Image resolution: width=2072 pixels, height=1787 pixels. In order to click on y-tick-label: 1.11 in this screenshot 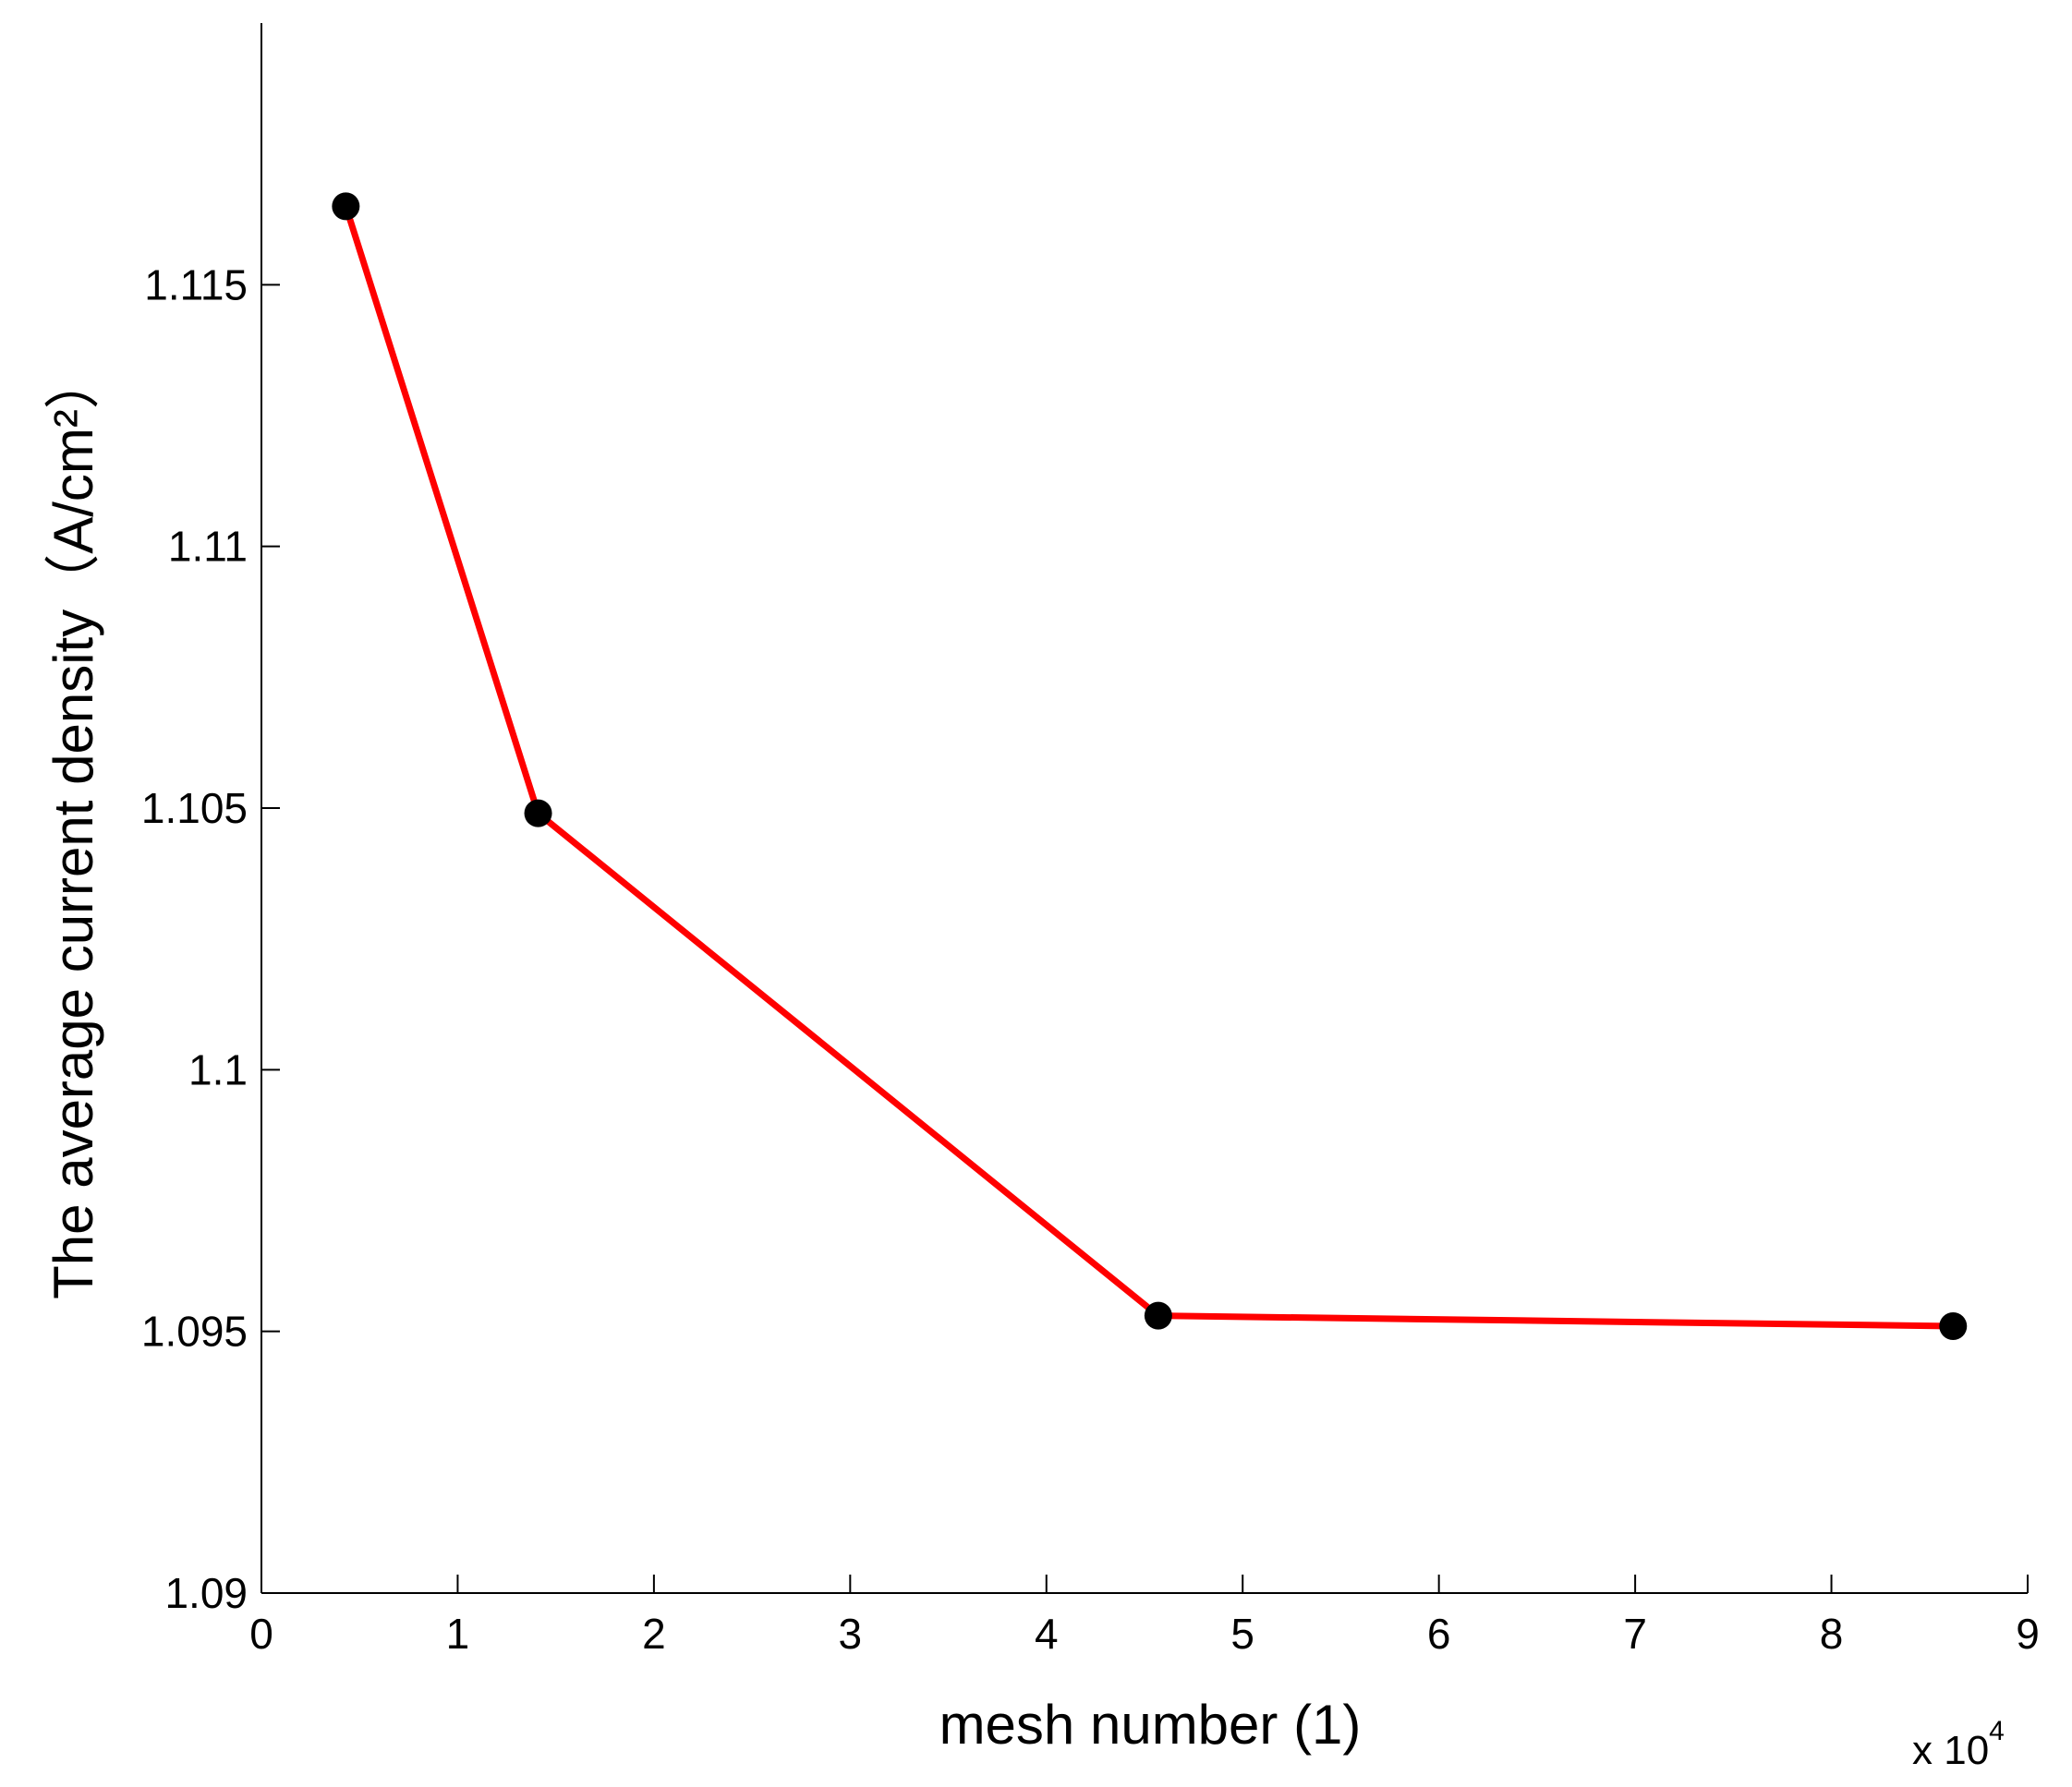, I will do `click(208, 547)`.